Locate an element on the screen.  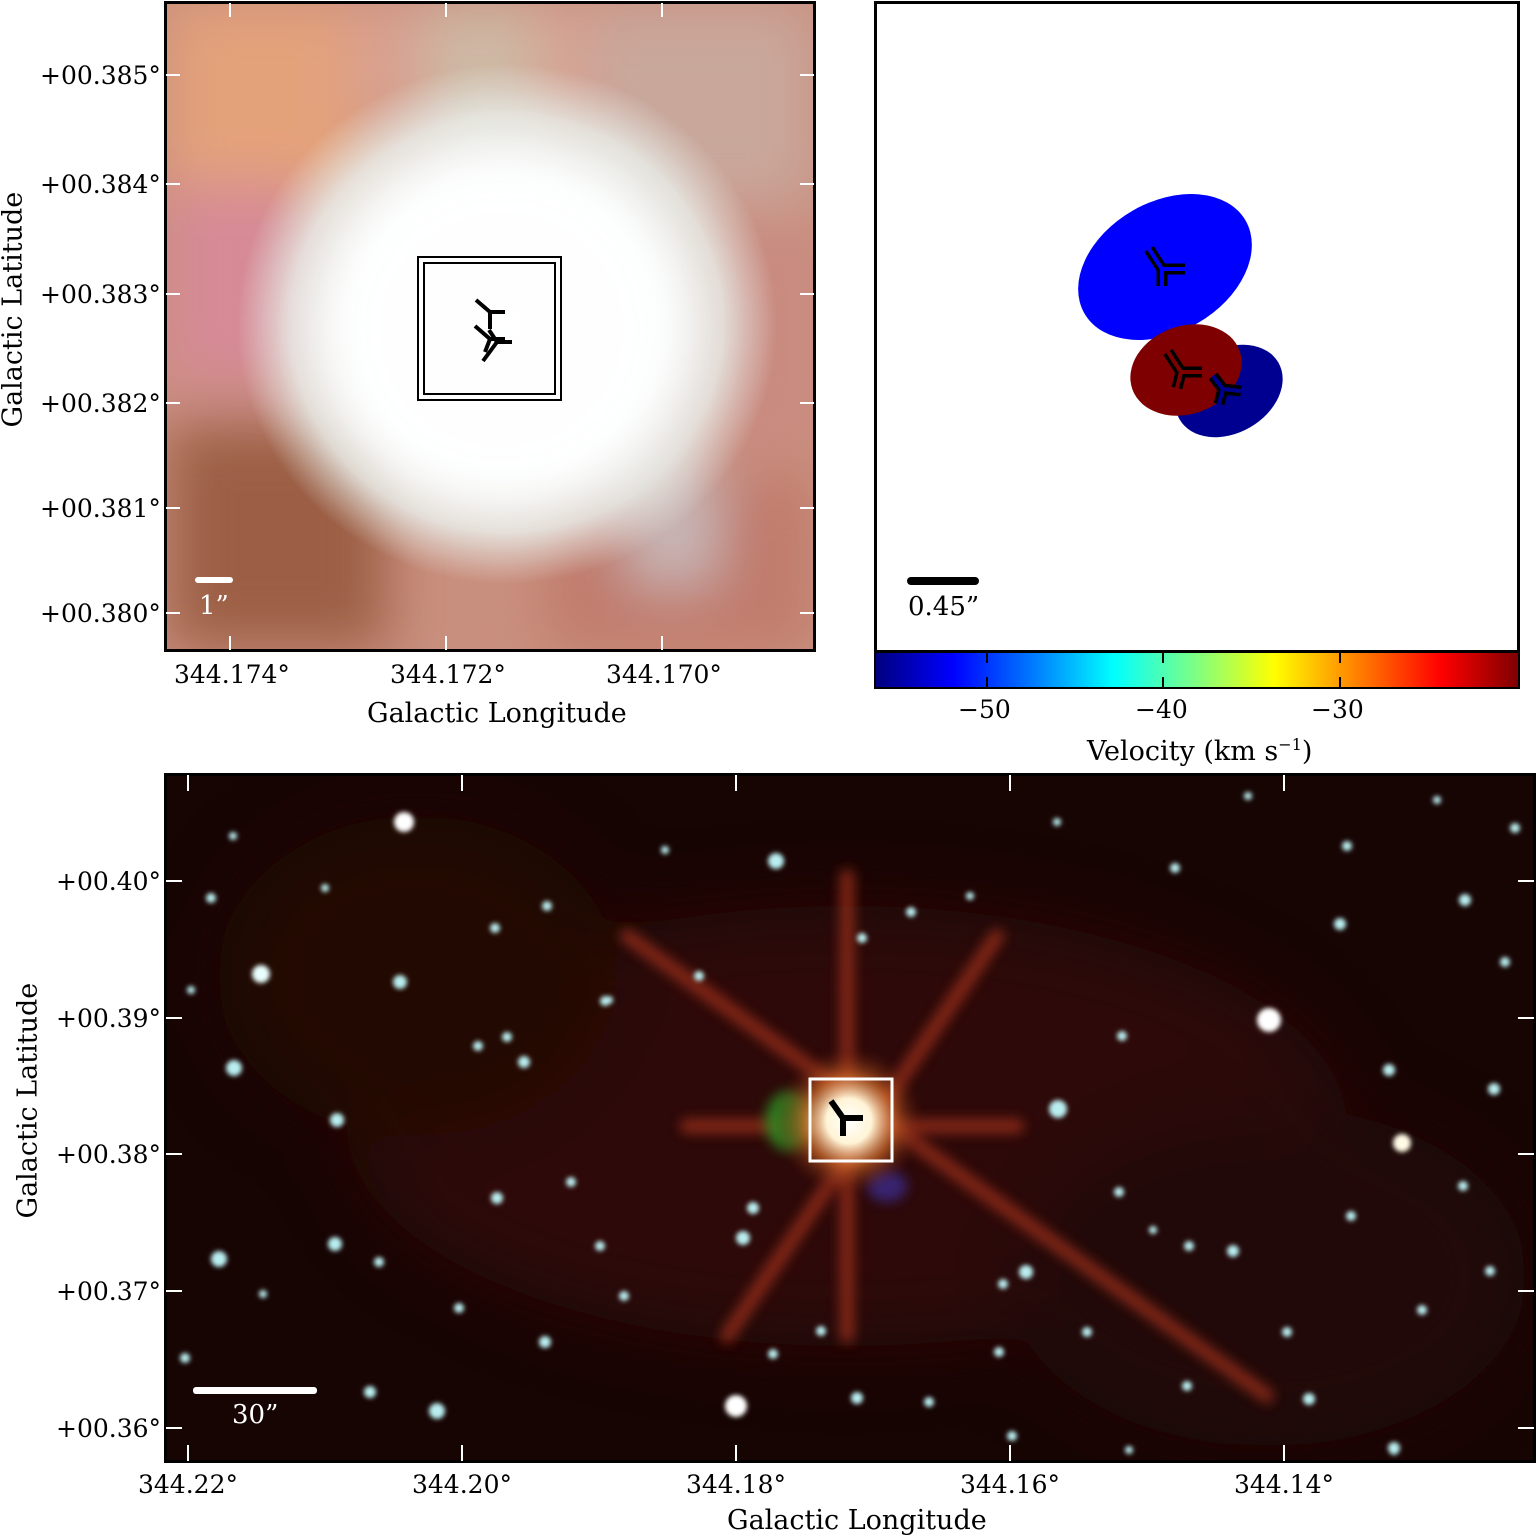
wide-scale-label: 30” is located at coordinates (255, 1415).